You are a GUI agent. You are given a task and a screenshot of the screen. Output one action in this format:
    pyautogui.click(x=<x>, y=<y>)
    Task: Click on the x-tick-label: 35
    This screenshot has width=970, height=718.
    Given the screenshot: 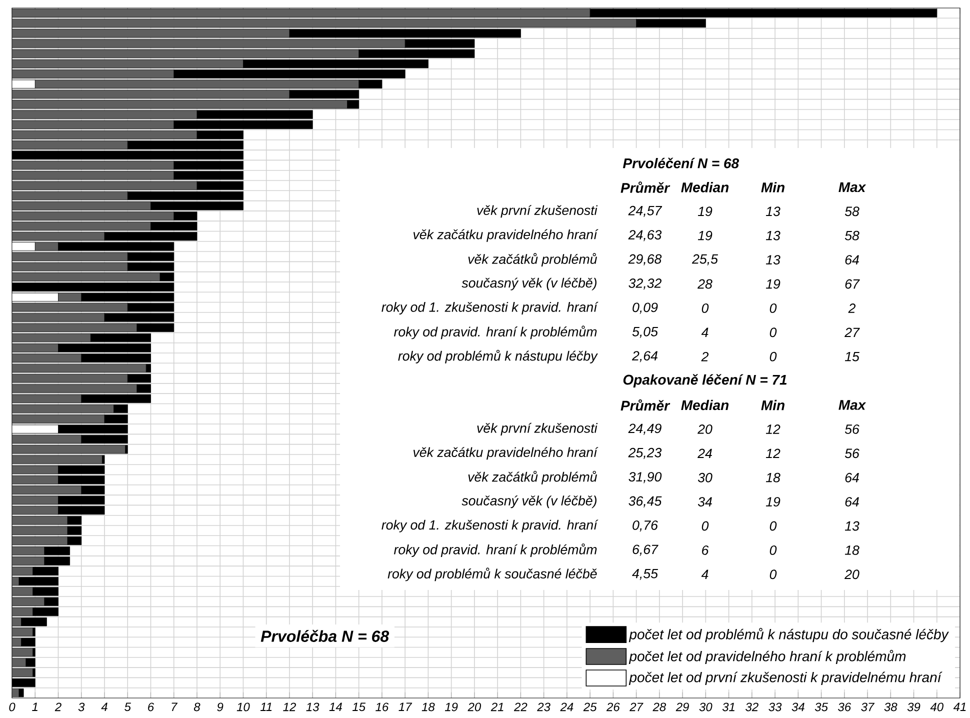 What is the action you would take?
    pyautogui.click(x=821, y=707)
    